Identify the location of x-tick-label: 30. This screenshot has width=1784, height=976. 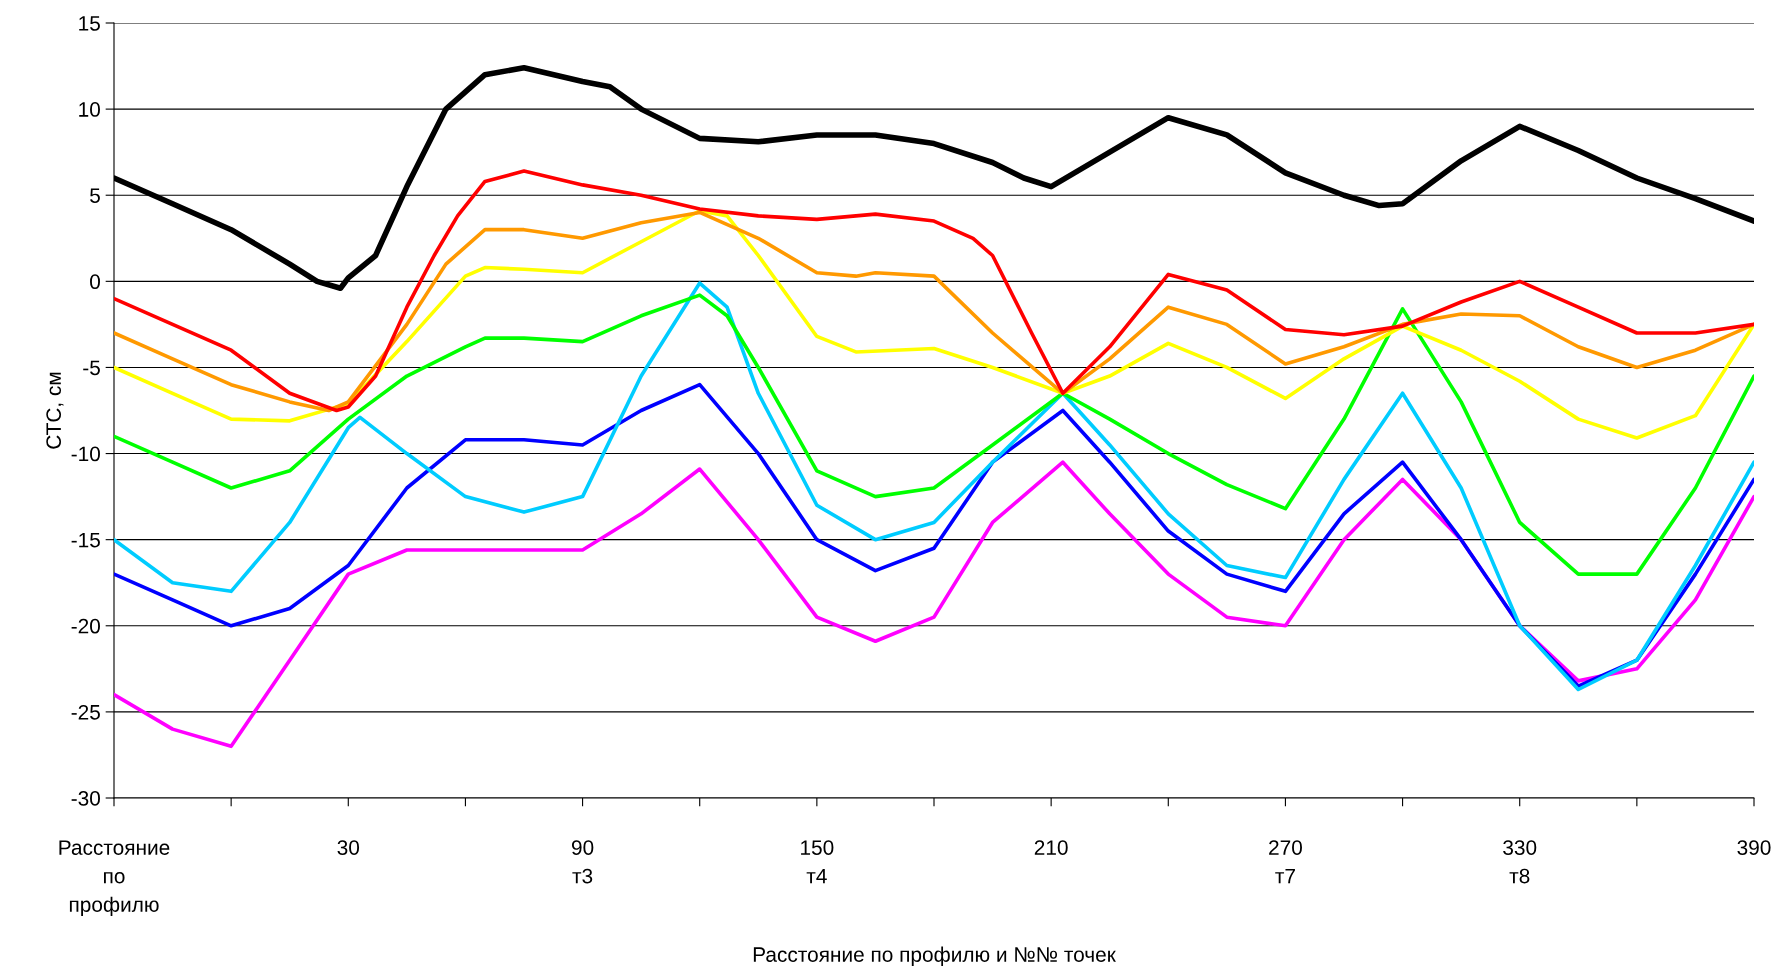
(348, 847).